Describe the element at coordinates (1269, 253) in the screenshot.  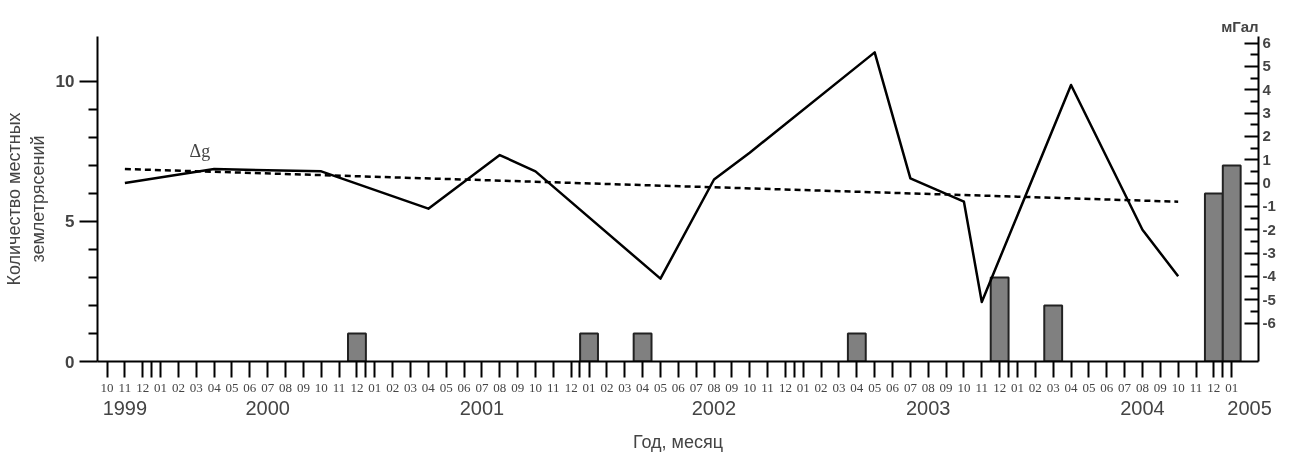
I see `y2-tick-label: -3` at that location.